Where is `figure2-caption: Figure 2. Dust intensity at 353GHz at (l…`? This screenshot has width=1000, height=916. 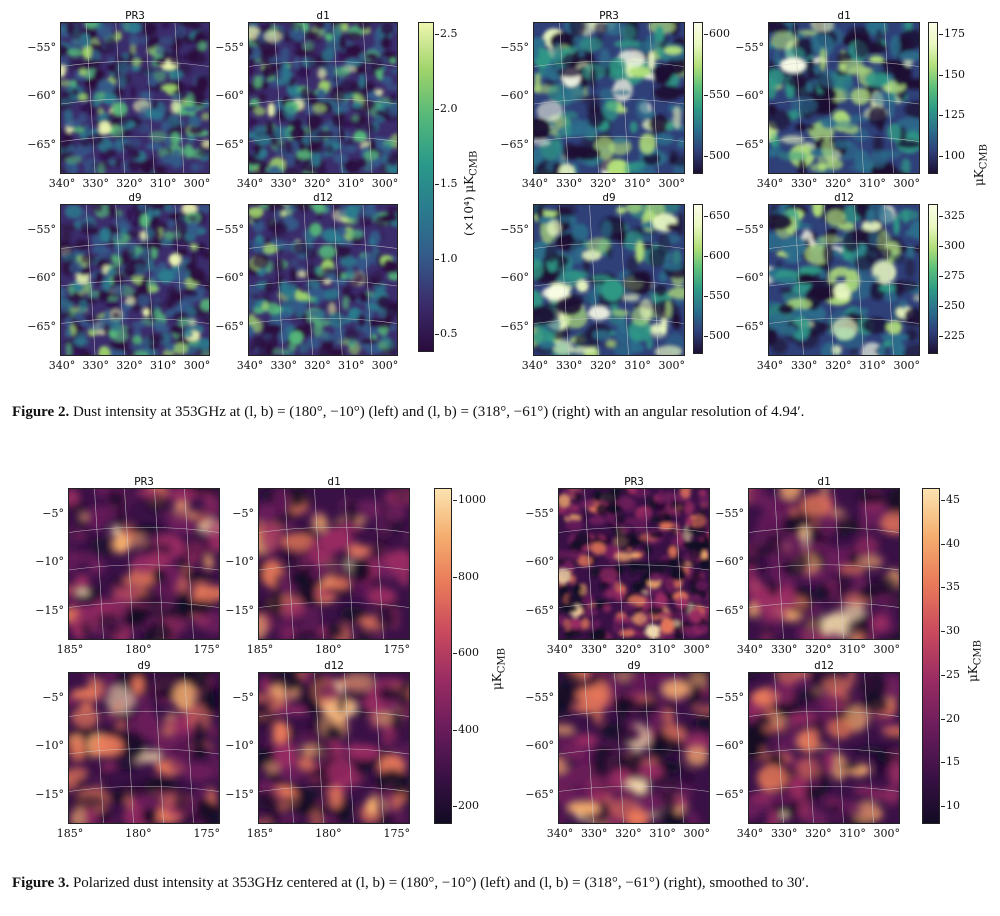
figure2-caption: Figure 2. Dust intensity at 353GHz at (l… is located at coordinates (502, 412).